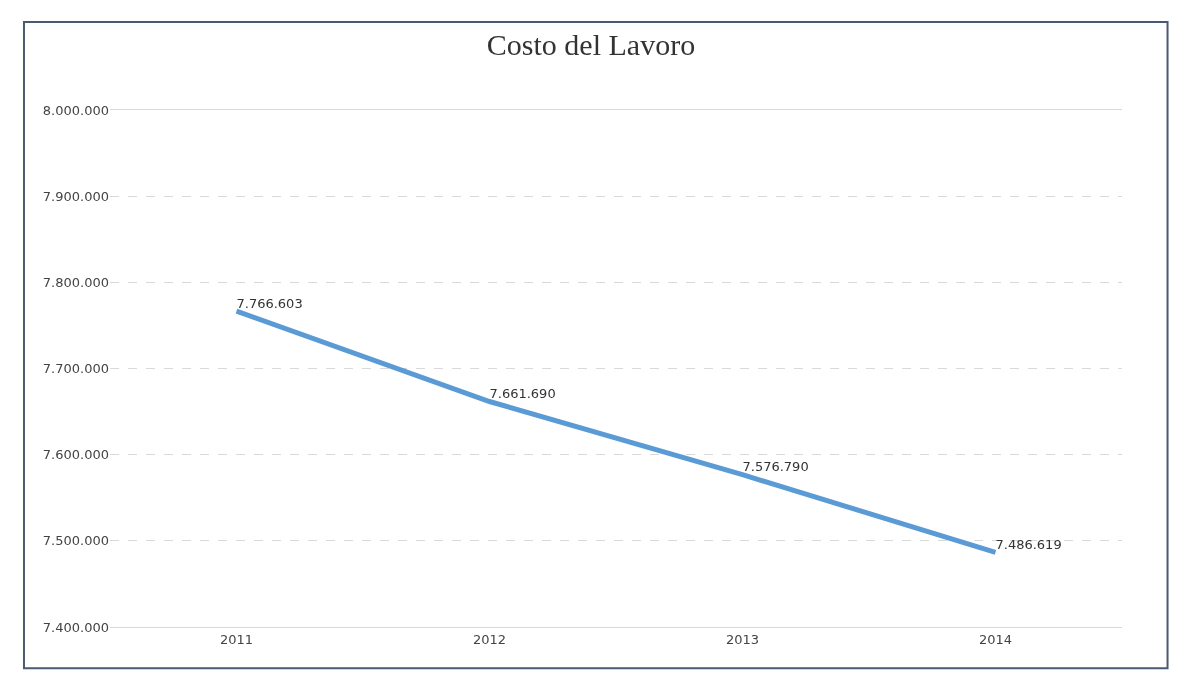 This screenshot has width=1182, height=677. What do you see at coordinates (75, 282) in the screenshot?
I see `y-tick-label: 7.800.000` at bounding box center [75, 282].